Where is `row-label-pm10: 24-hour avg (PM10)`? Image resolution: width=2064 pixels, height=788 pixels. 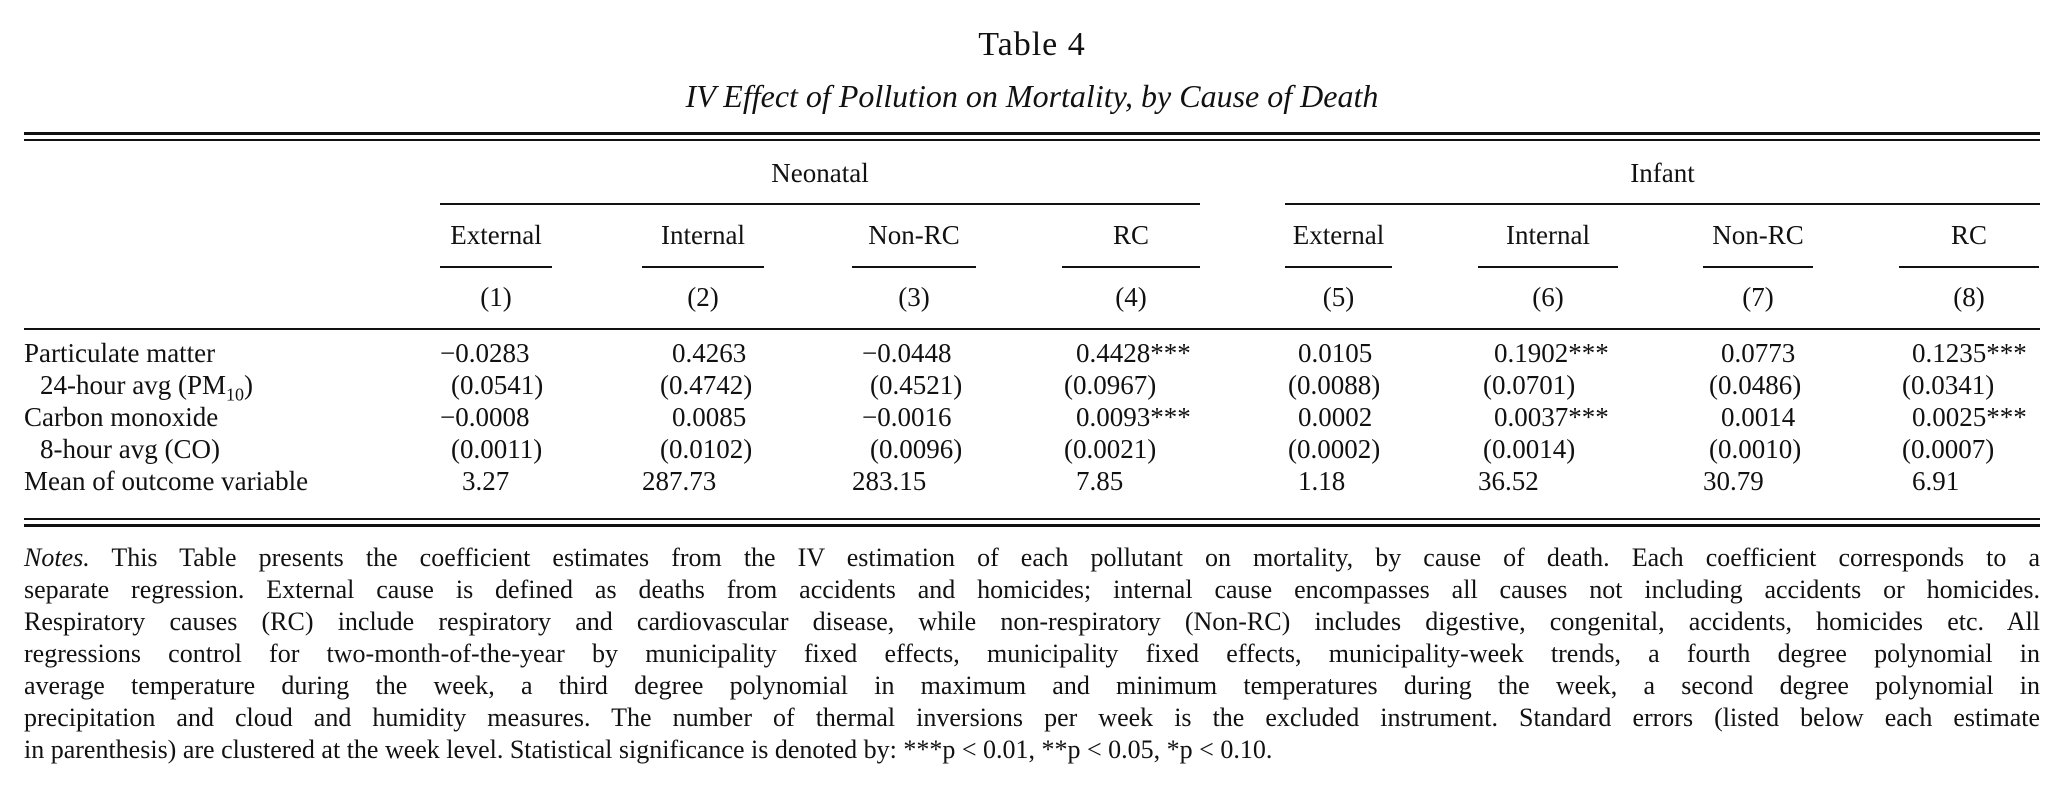 row-label-pm10: 24-hour avg (PM10) is located at coordinates (146, 387).